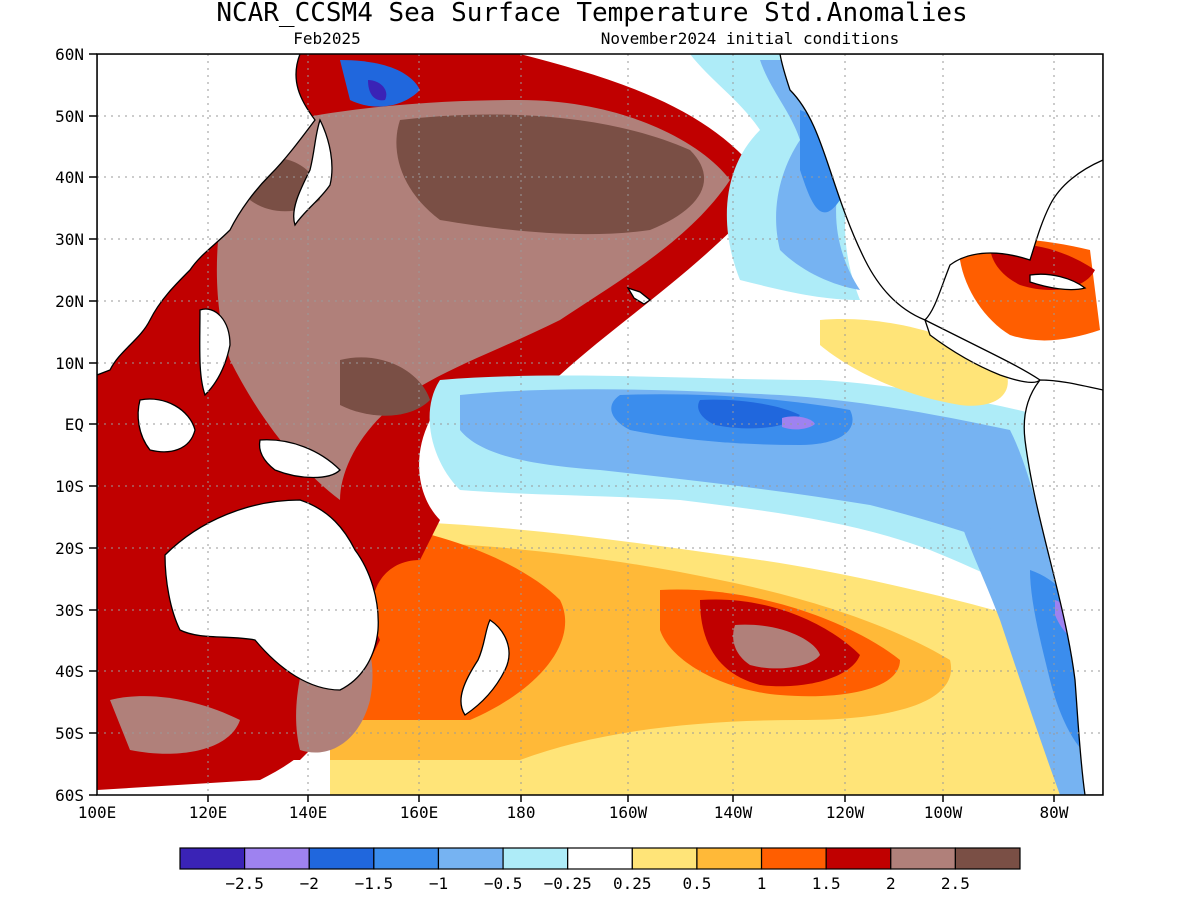  What do you see at coordinates (308, 812) in the screenshot?
I see `lon-label: 140E` at bounding box center [308, 812].